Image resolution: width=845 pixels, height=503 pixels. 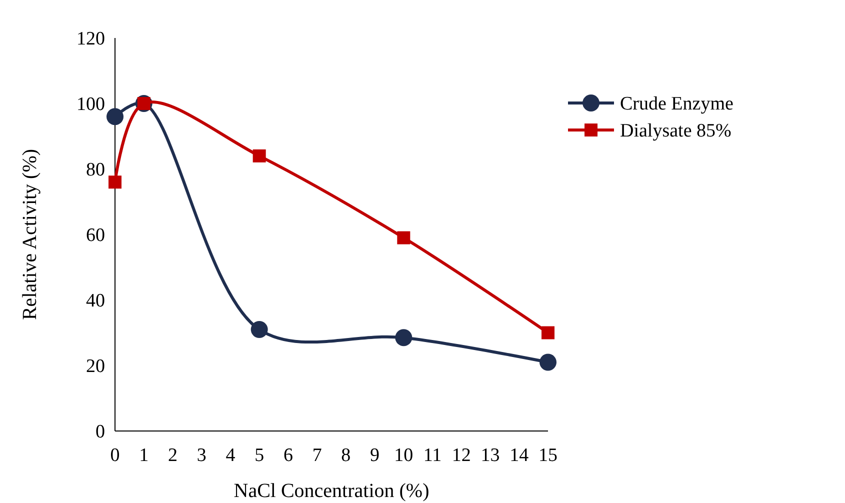 What do you see at coordinates (231, 455) in the screenshot?
I see `x-tick-label: 4` at bounding box center [231, 455].